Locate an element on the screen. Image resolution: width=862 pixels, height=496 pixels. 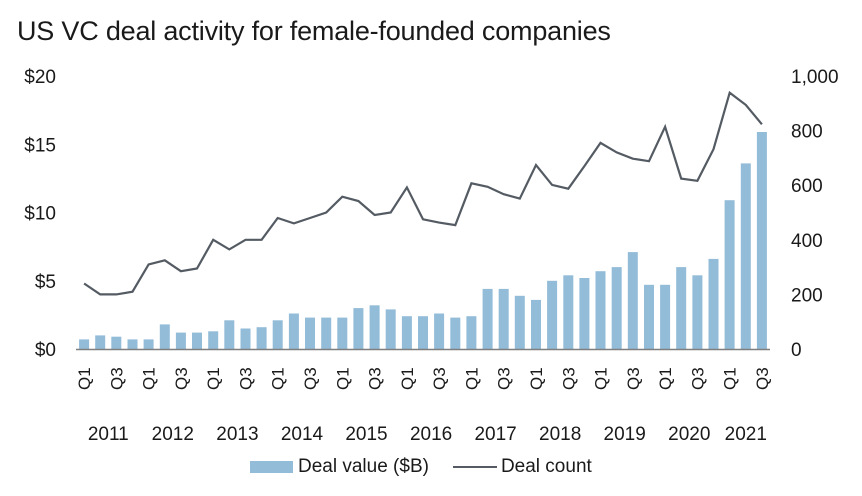
x-year-label: 2017 is located at coordinates (495, 434).